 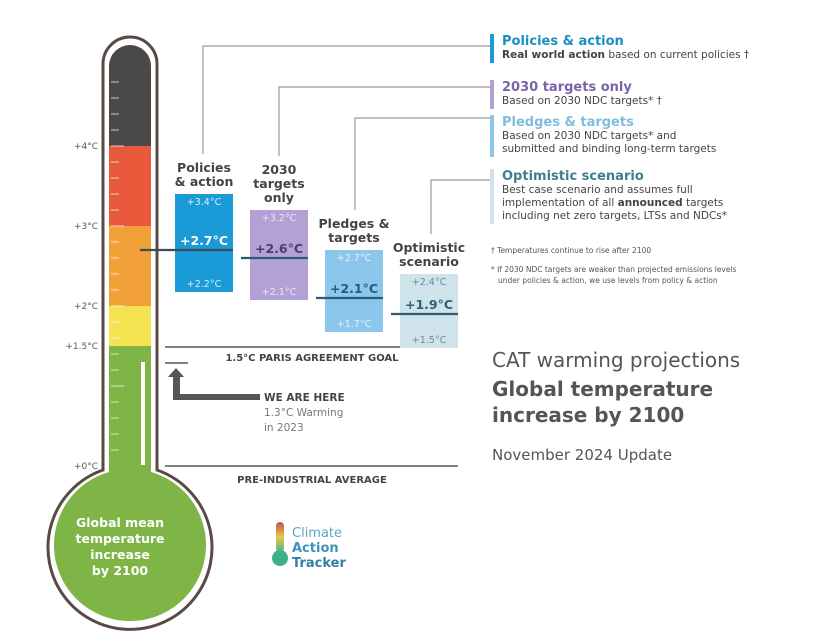 What do you see at coordinates (279, 218) in the screenshot?
I see `high-value-label: +3.2°C` at bounding box center [279, 218].